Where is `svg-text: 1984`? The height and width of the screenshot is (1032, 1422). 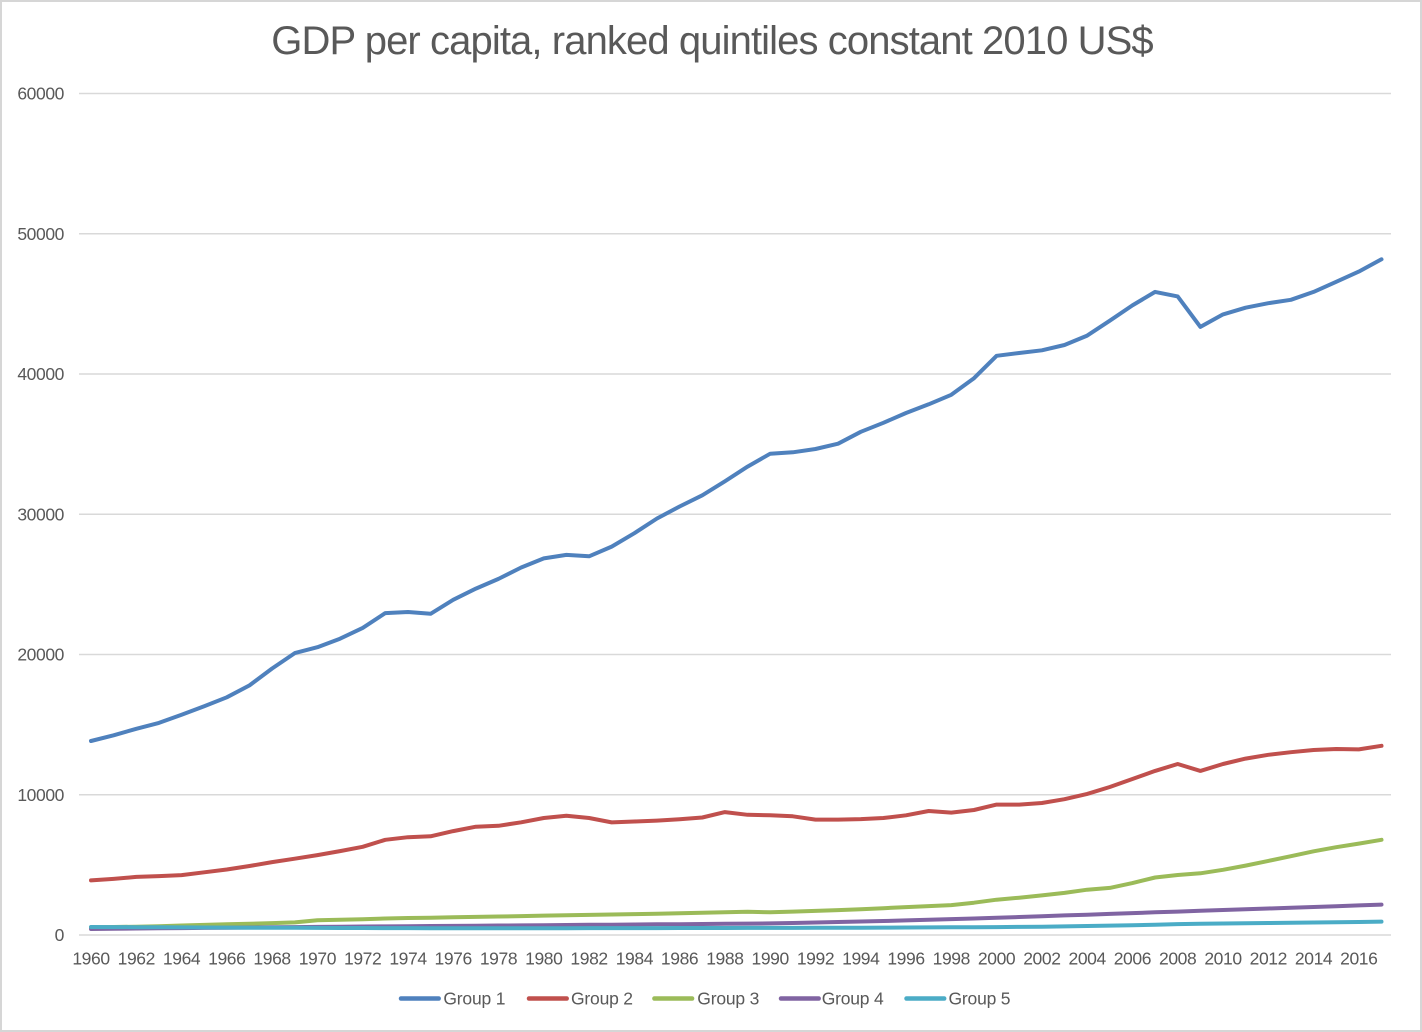
svg-text: 1984 is located at coordinates (635, 959).